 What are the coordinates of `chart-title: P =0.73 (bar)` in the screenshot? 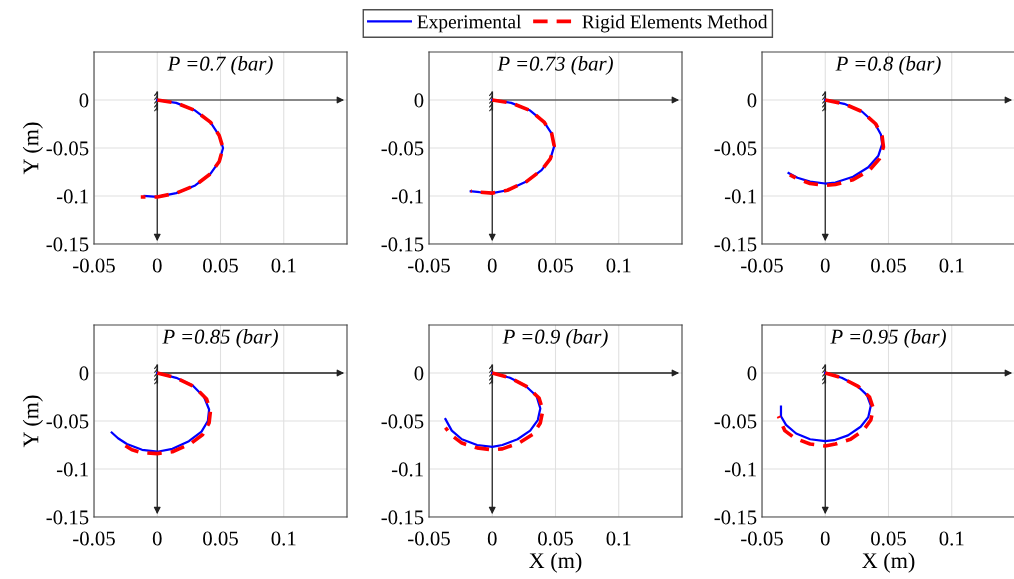 It's located at (555, 65).